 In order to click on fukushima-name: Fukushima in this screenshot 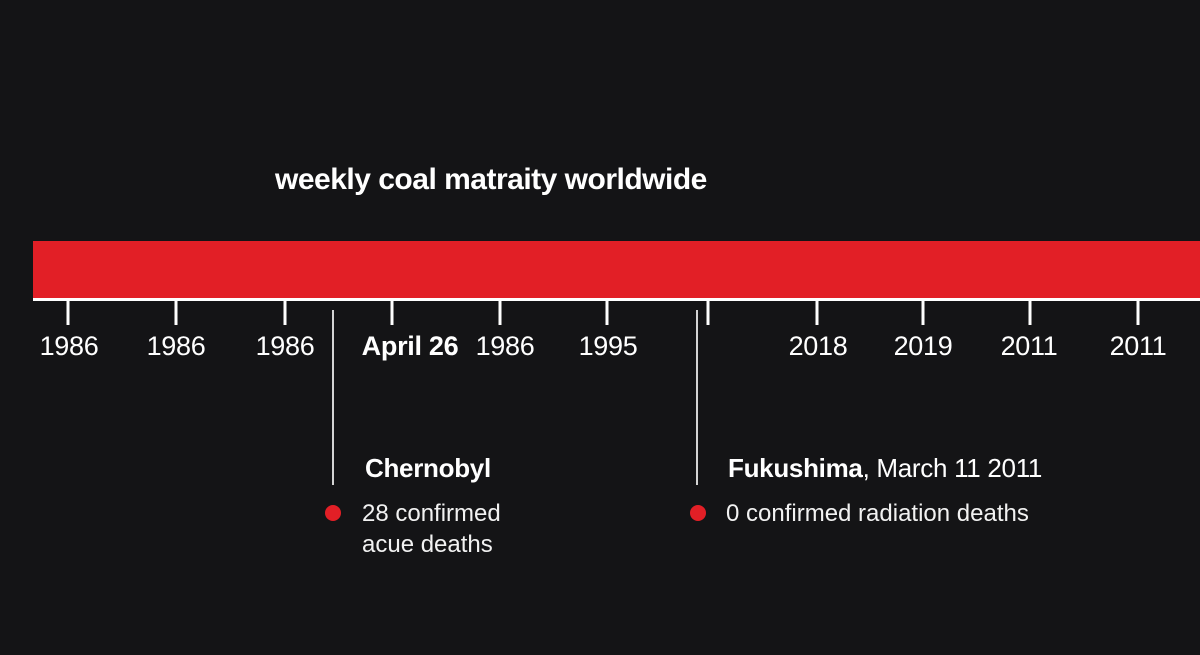, I will do `click(795, 468)`.